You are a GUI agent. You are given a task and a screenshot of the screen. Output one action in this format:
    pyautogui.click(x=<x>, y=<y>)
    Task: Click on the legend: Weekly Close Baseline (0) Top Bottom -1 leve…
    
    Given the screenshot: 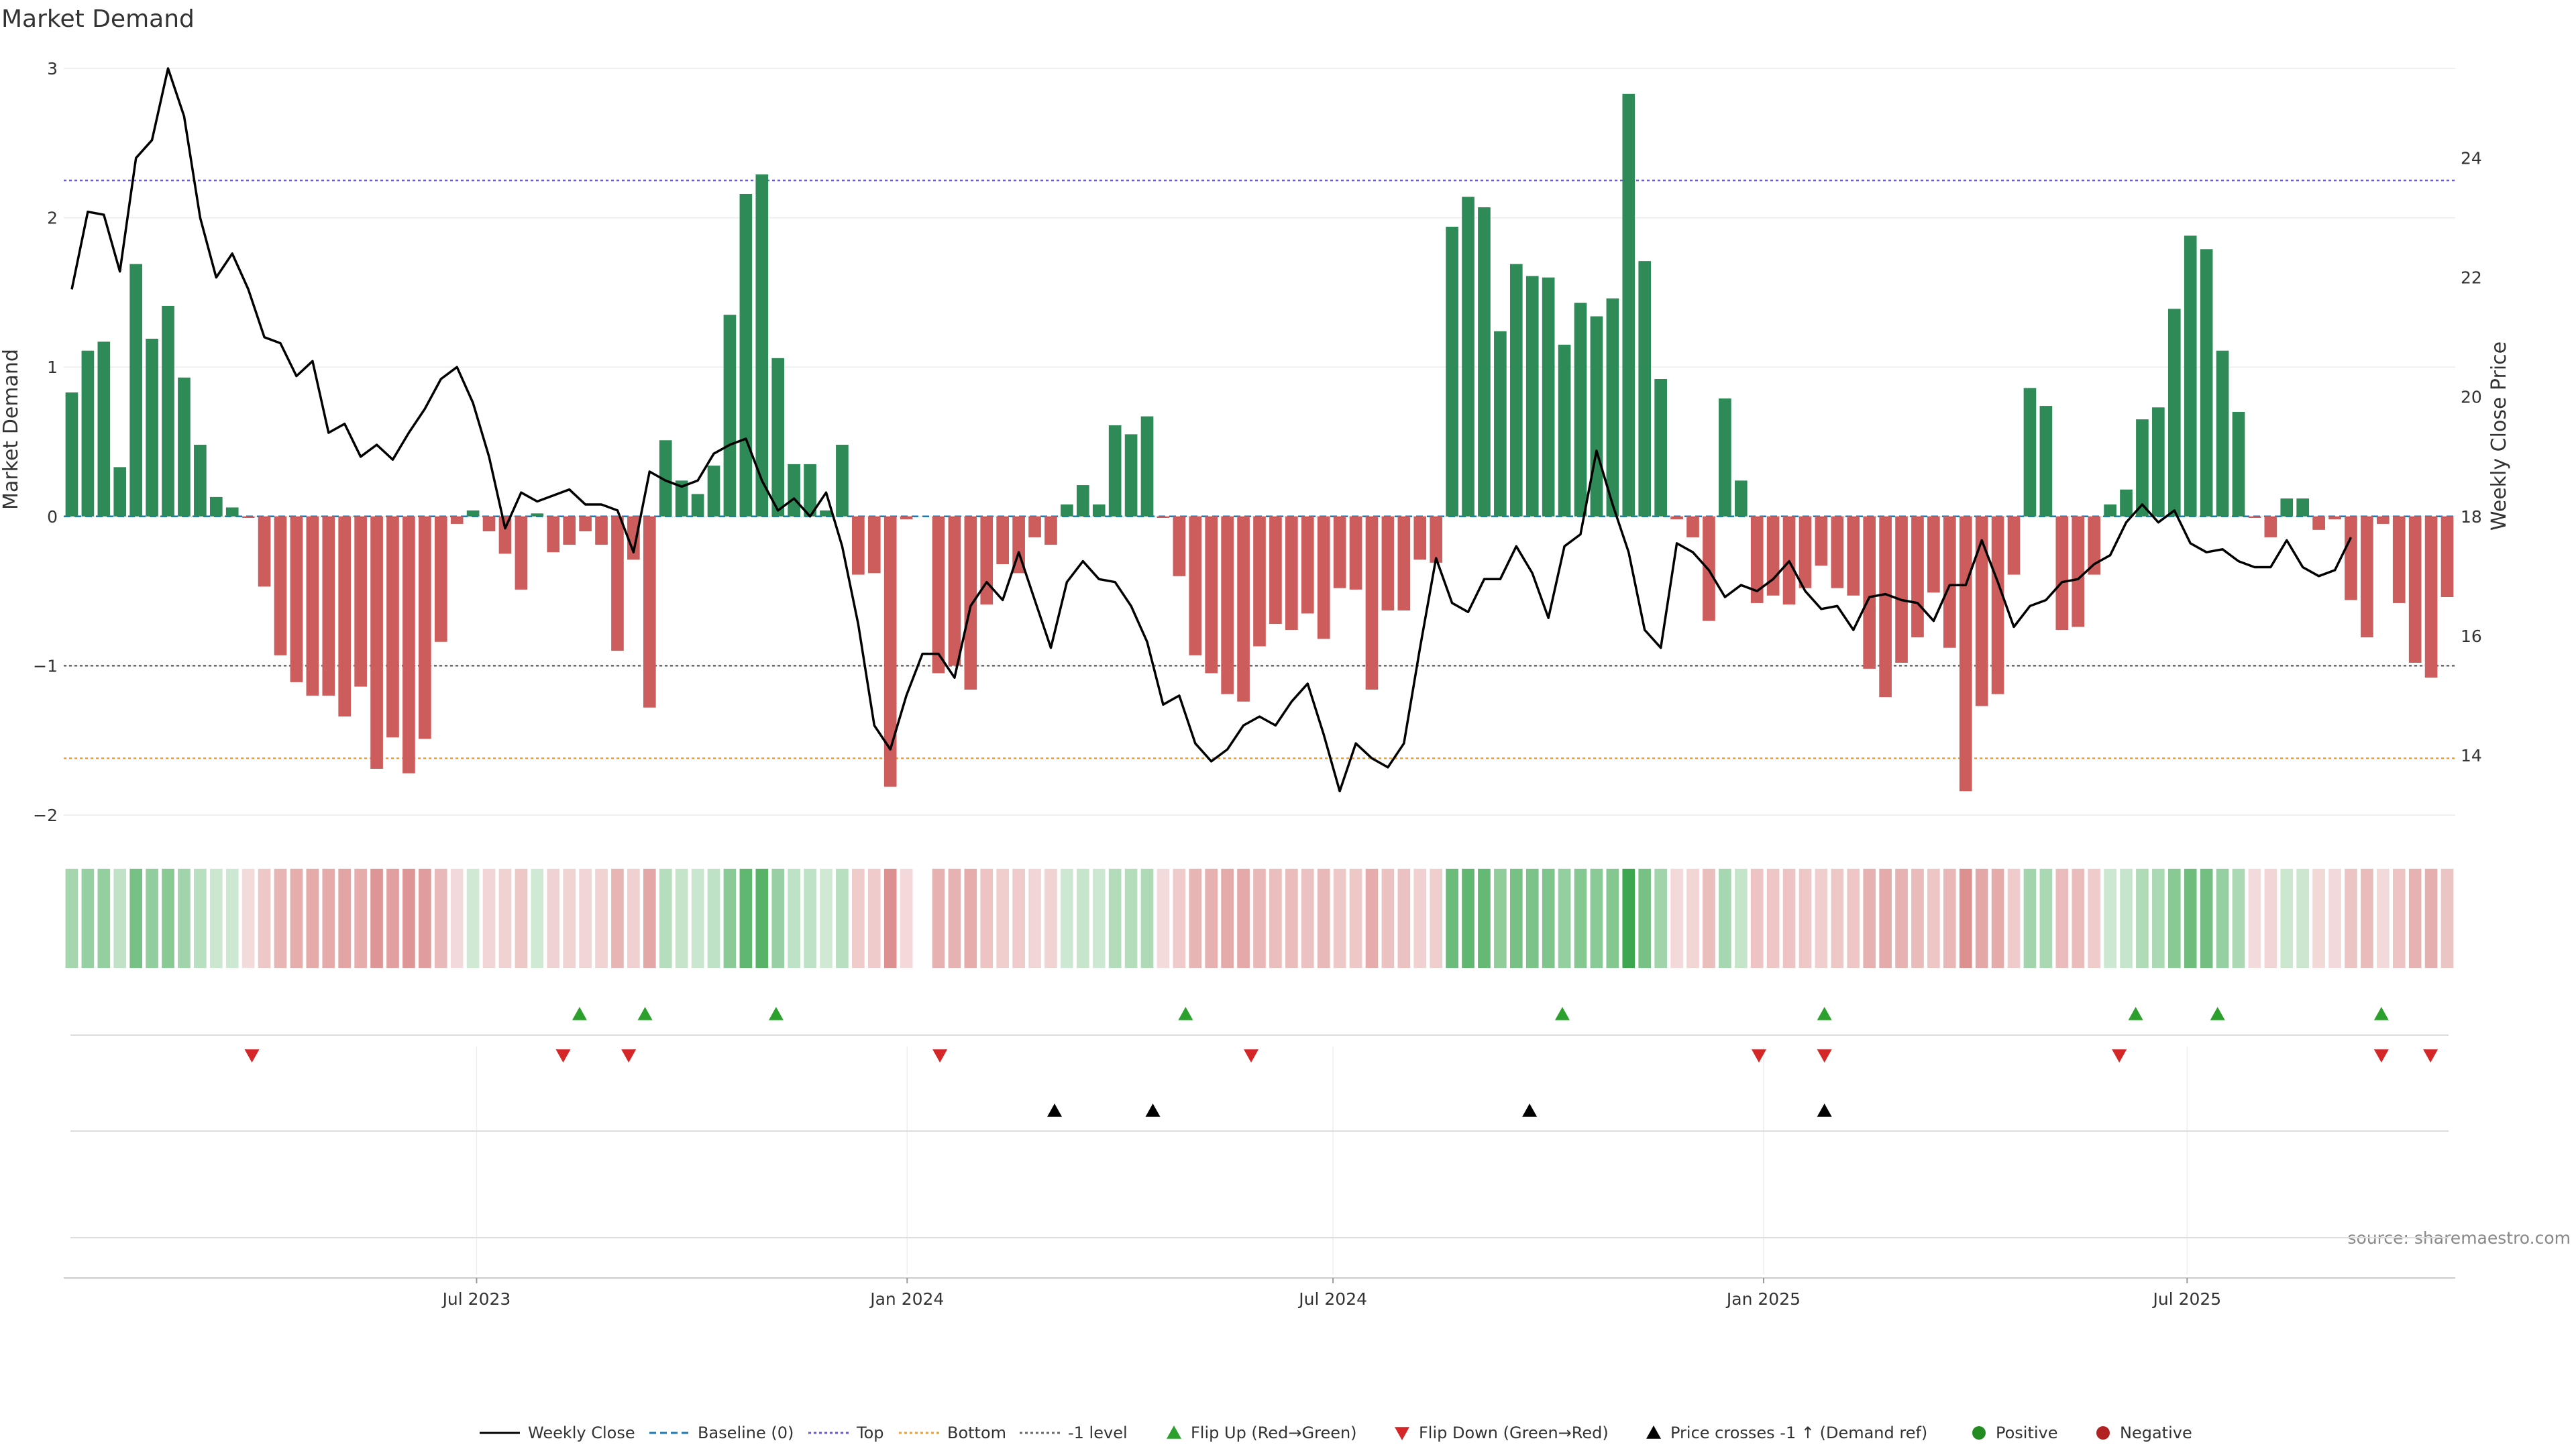 What is the action you would take?
    pyautogui.click(x=1336, y=1433)
    